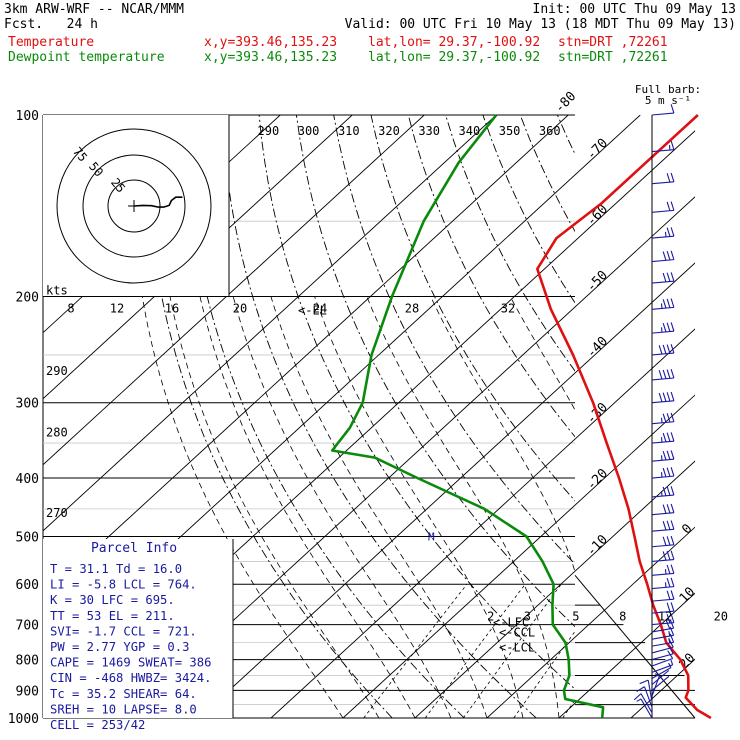 The height and width of the screenshot is (740, 740). Describe the element at coordinates (429, 131) in the screenshot. I see `theta-label: 330` at that location.